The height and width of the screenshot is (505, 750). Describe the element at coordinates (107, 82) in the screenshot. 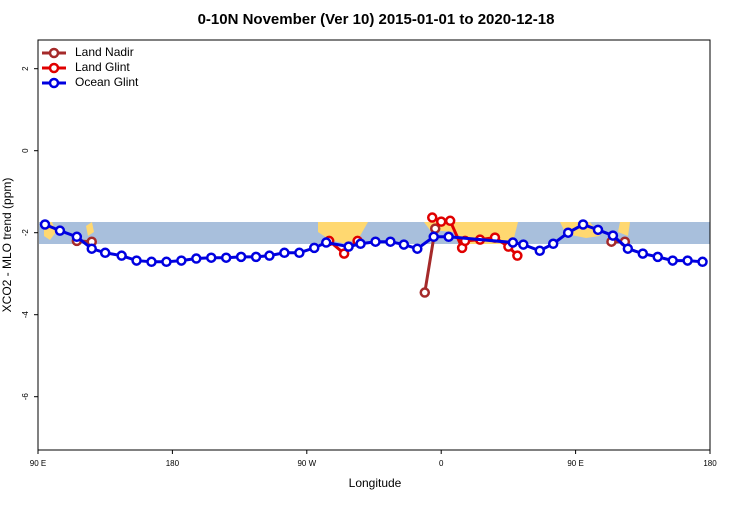

I see `legend-label: Ocean Glint` at that location.